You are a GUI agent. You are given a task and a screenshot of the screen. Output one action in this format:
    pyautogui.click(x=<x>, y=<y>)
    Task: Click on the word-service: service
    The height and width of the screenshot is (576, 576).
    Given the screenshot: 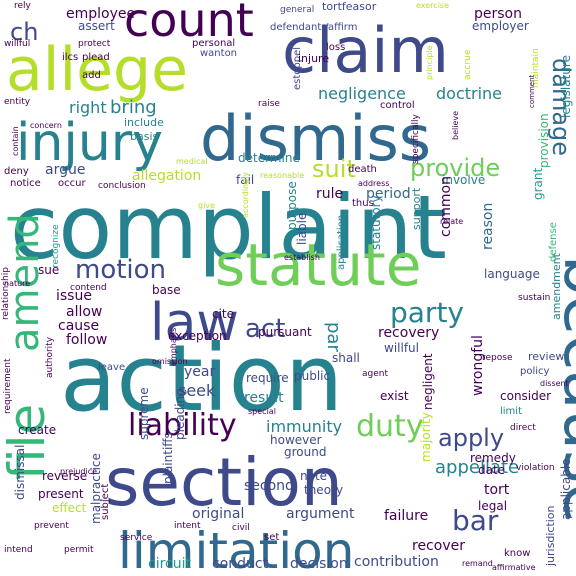 What is the action you would take?
    pyautogui.click(x=136, y=538)
    